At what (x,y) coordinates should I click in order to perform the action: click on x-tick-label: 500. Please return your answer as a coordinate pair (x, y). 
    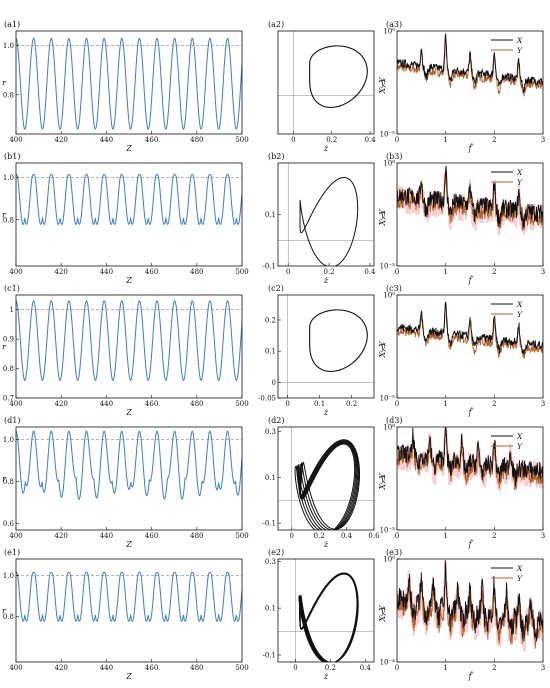
    Looking at the image, I should click on (241, 404).